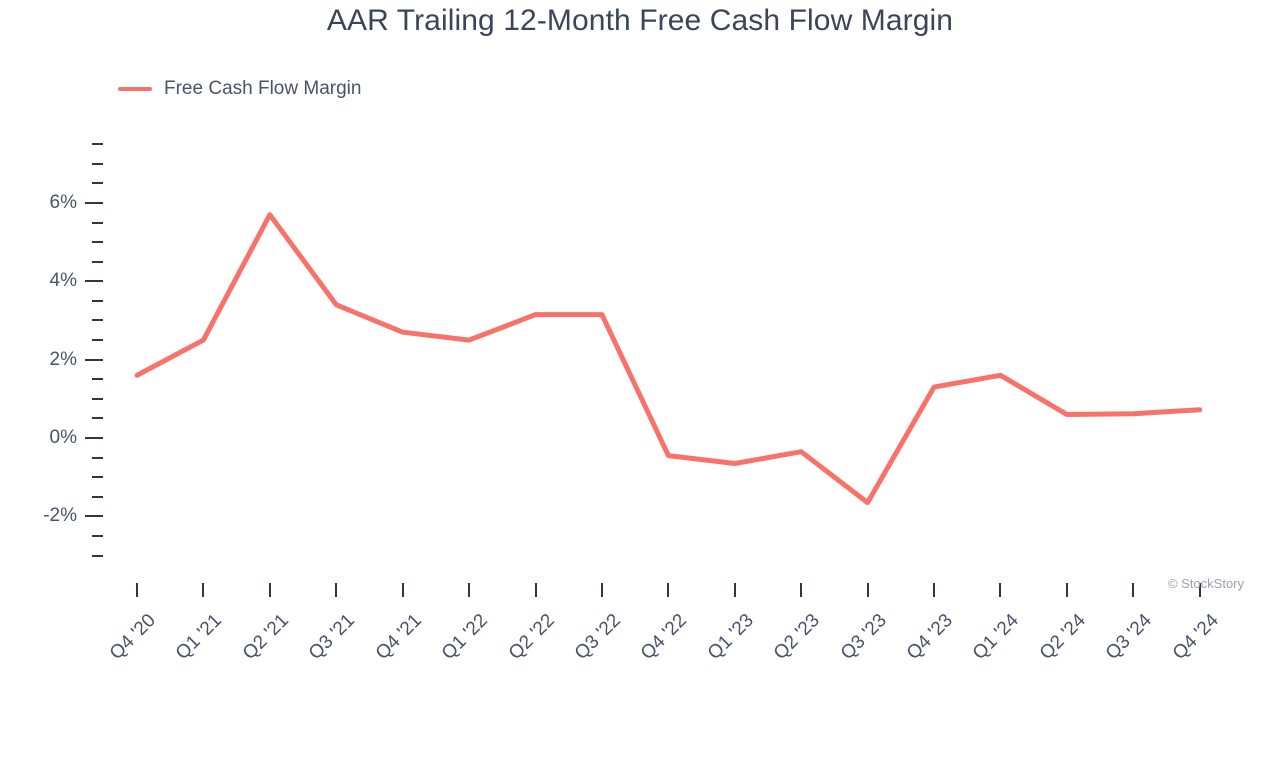  Describe the element at coordinates (263, 88) in the screenshot. I see `legend-item-label: Free Cash Flow Margin` at that location.